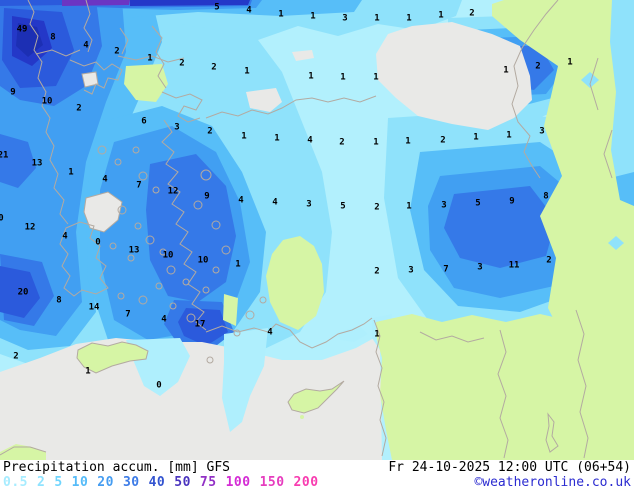 The height and width of the screenshot is (490, 634). What do you see at coordinates (58, 482) in the screenshot?
I see `legend-threshold: 5` at bounding box center [58, 482].